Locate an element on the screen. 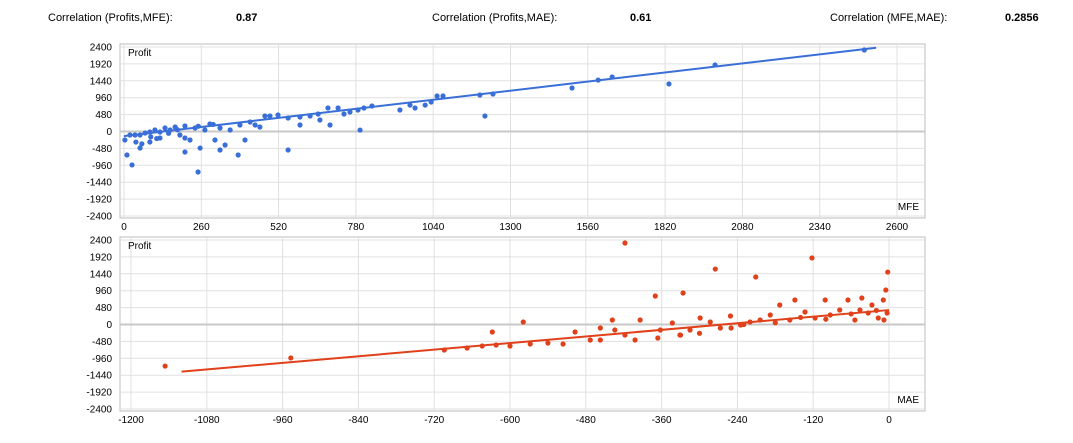  x-tick-label: 0 is located at coordinates (889, 420).